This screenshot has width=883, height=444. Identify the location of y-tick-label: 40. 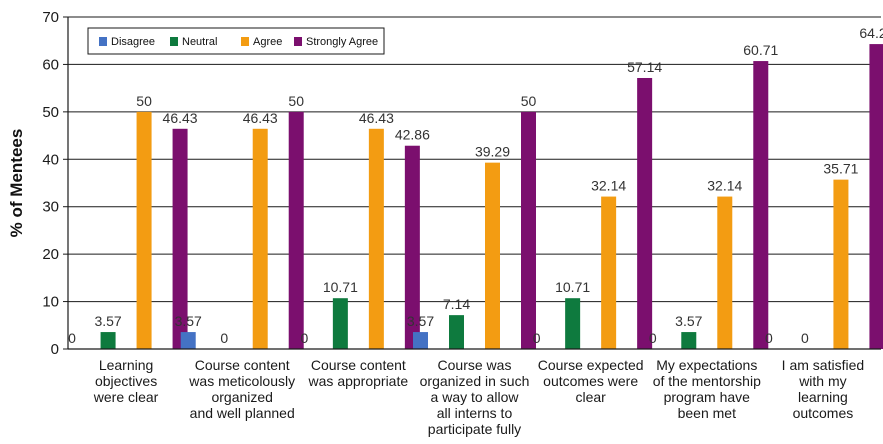
(50, 159).